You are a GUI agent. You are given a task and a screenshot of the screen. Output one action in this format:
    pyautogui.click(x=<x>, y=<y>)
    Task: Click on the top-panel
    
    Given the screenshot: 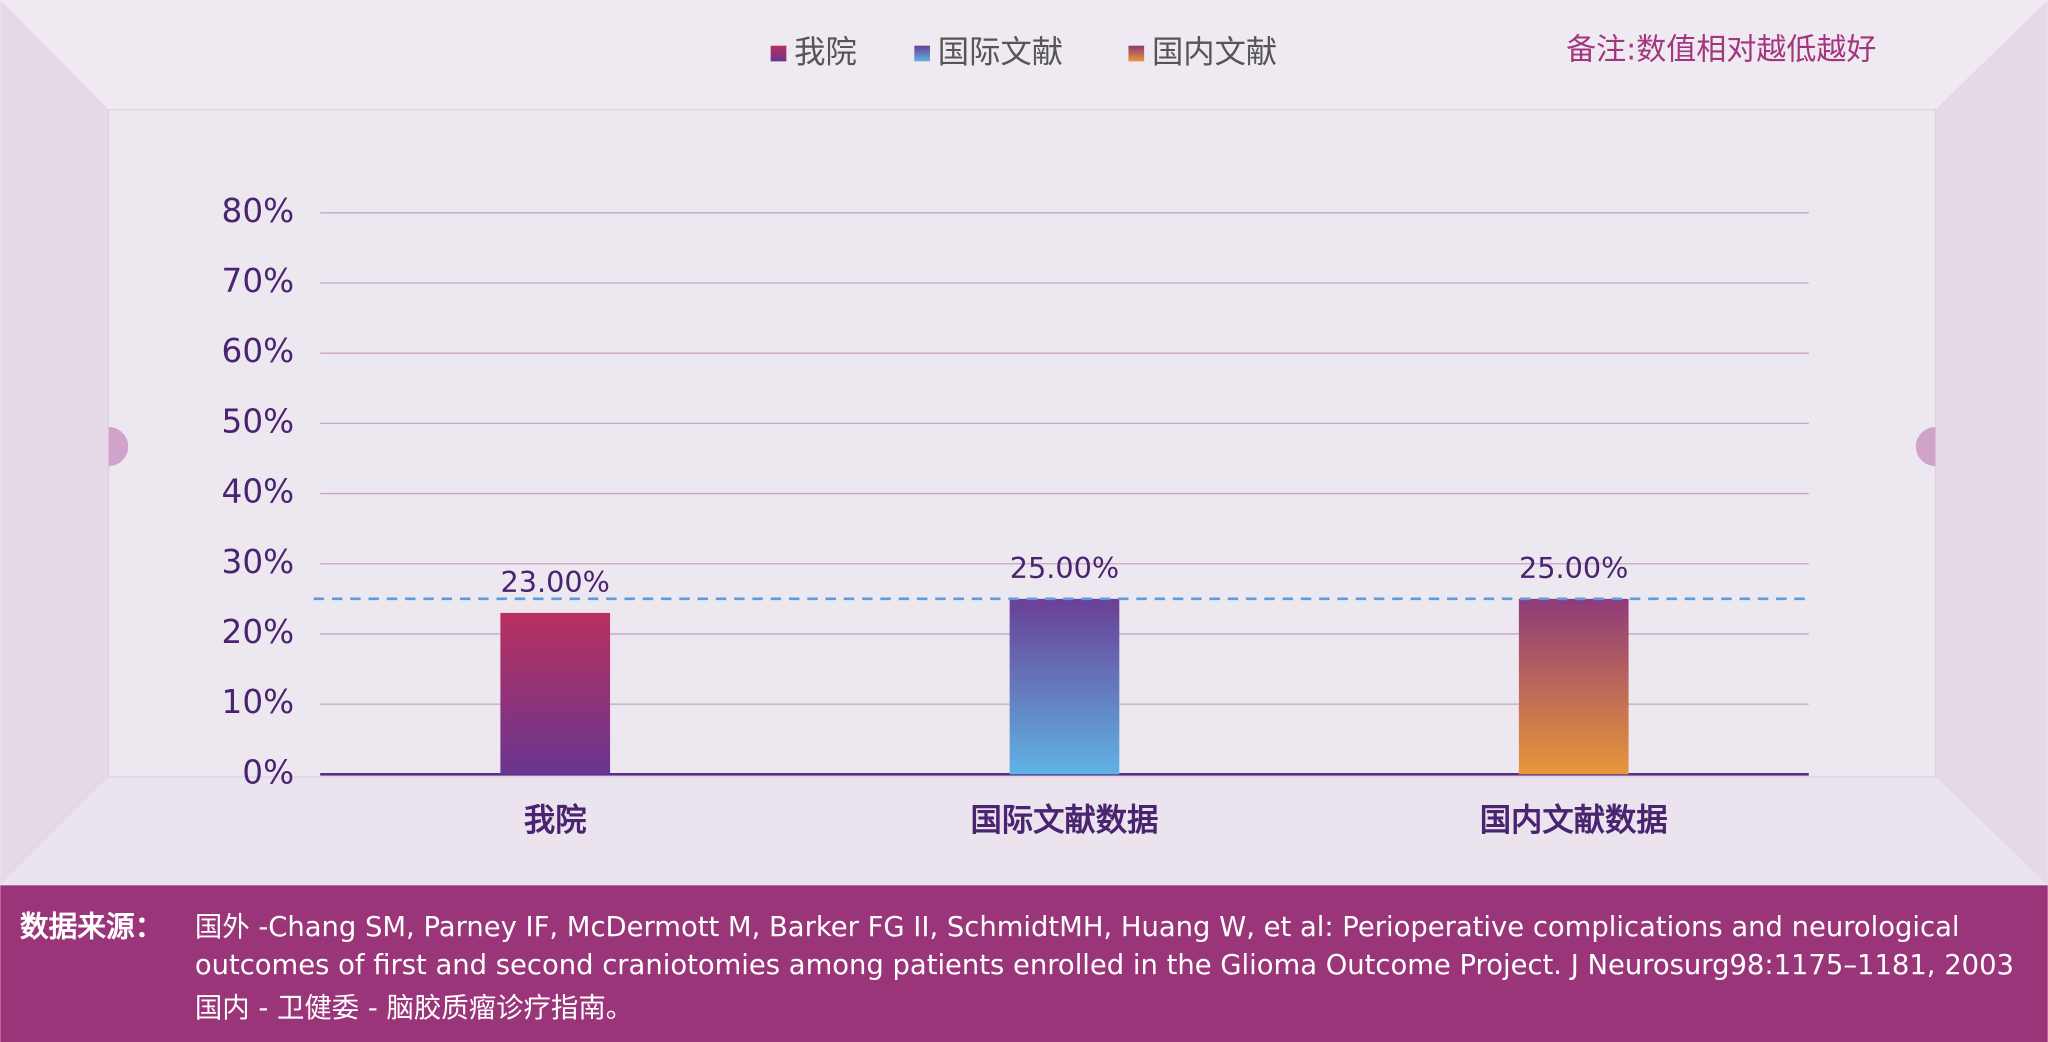 What is the action you would take?
    pyautogui.click(x=1024, y=55)
    